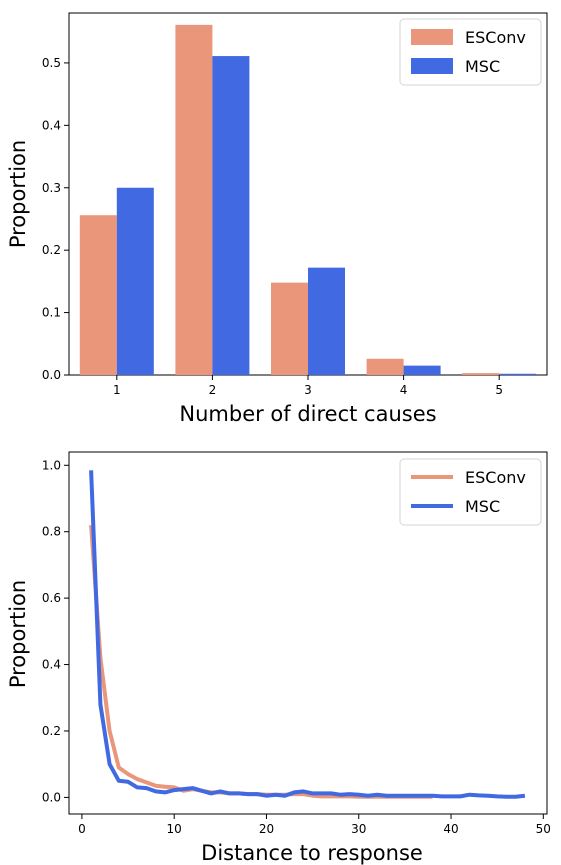 The image size is (561, 865). What do you see at coordinates (51, 465) in the screenshot?
I see `line-y-tick-label: 1.0` at bounding box center [51, 465].